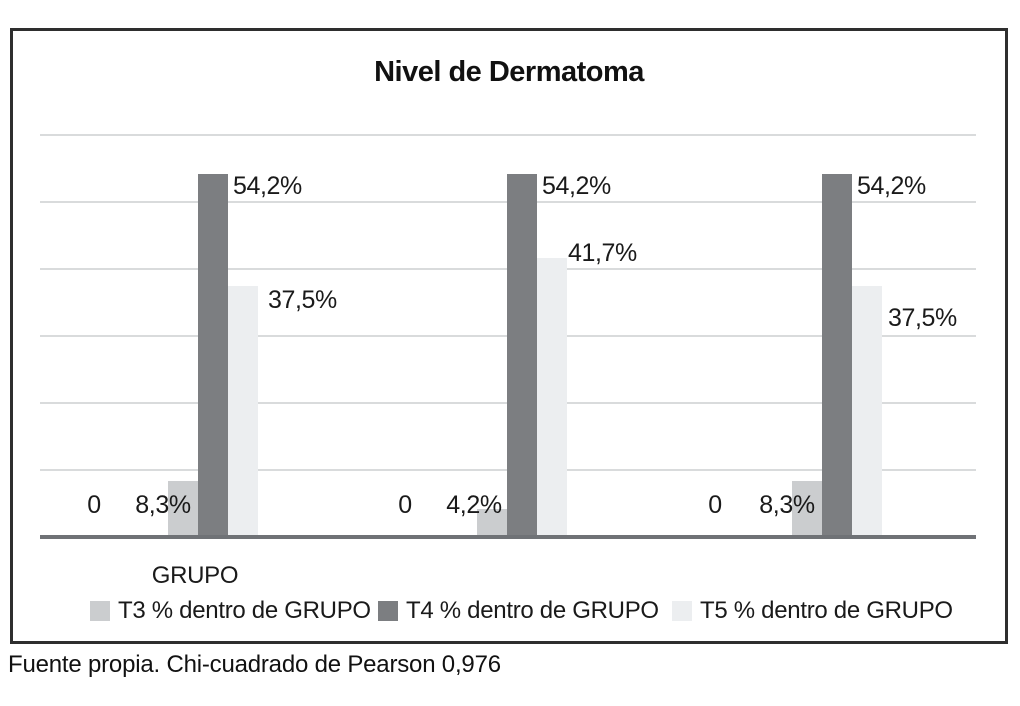 This screenshot has width=1020, height=706. I want to click on legend-label-t5: T5 % dentro de GRUPO, so click(826, 610).